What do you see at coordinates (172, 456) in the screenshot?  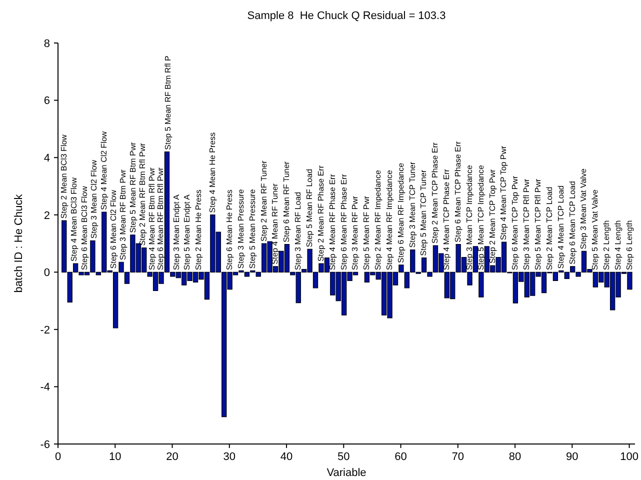 I see `x-tick-label: 20` at bounding box center [172, 456].